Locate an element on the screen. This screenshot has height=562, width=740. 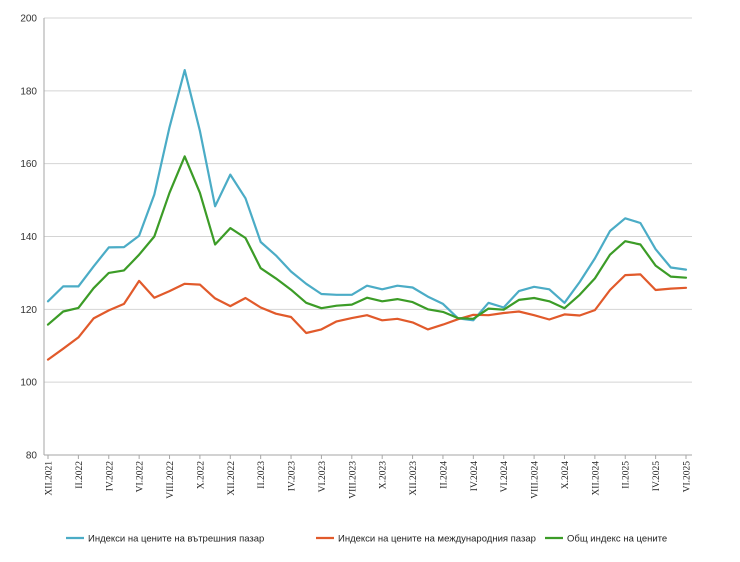
x-tick-label: VIII.2023 is located at coordinates (353, 480).